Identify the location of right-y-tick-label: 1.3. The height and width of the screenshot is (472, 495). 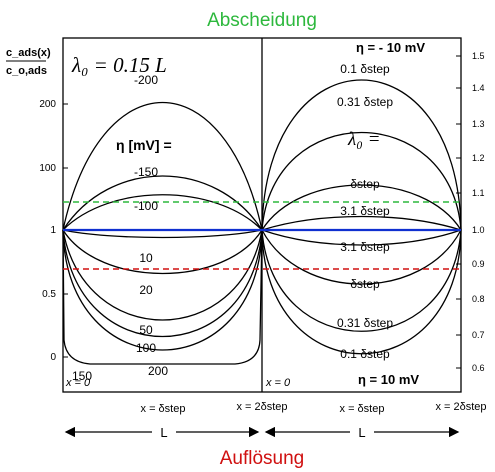
(478, 124).